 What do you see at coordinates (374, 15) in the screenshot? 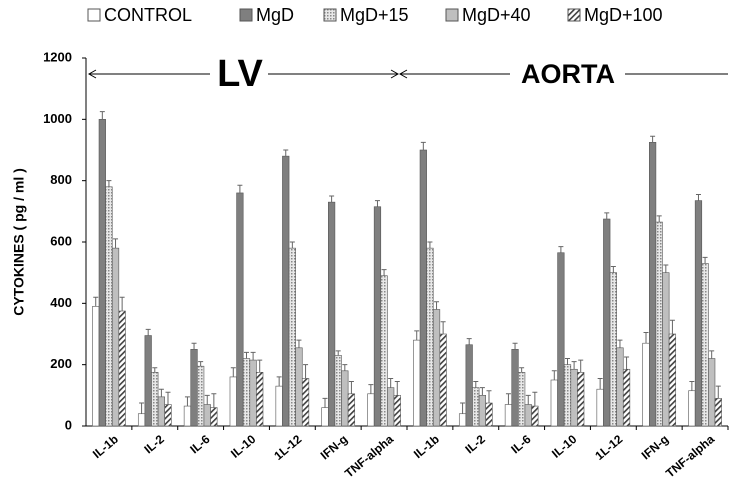
I see `legend-label: MgD+15` at bounding box center [374, 15].